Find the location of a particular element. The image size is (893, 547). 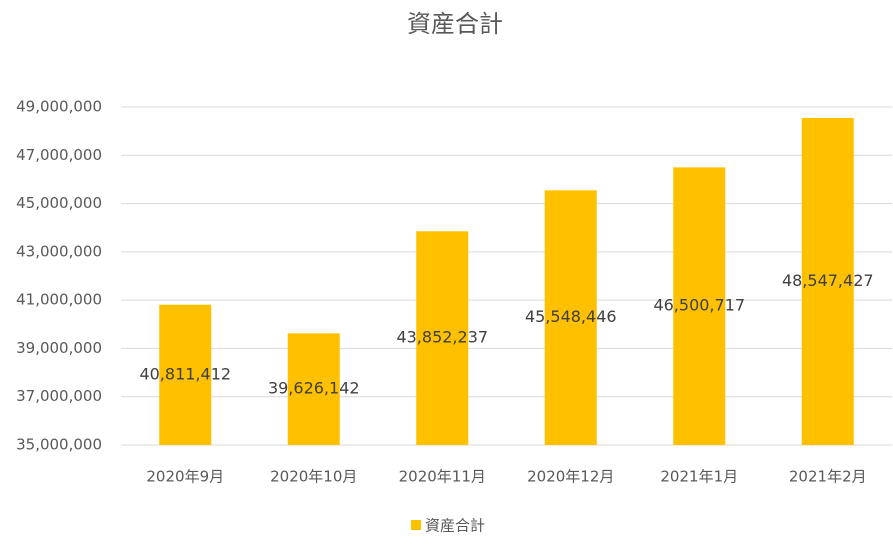

value-label: 43,852,237 is located at coordinates (442, 337).